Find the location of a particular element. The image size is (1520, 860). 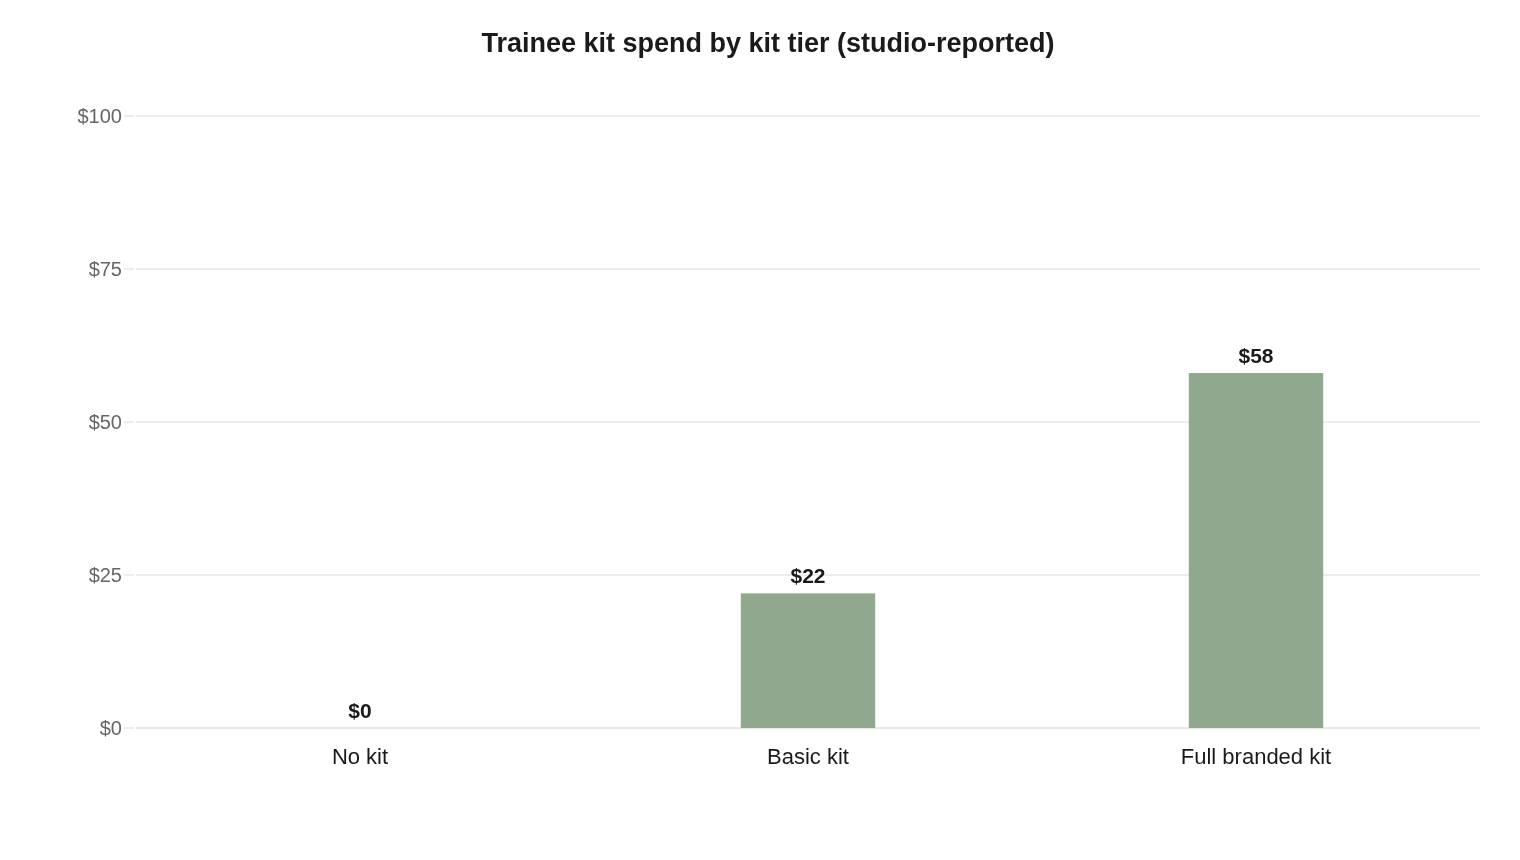

y-tick-label: $50 is located at coordinates (105, 422).